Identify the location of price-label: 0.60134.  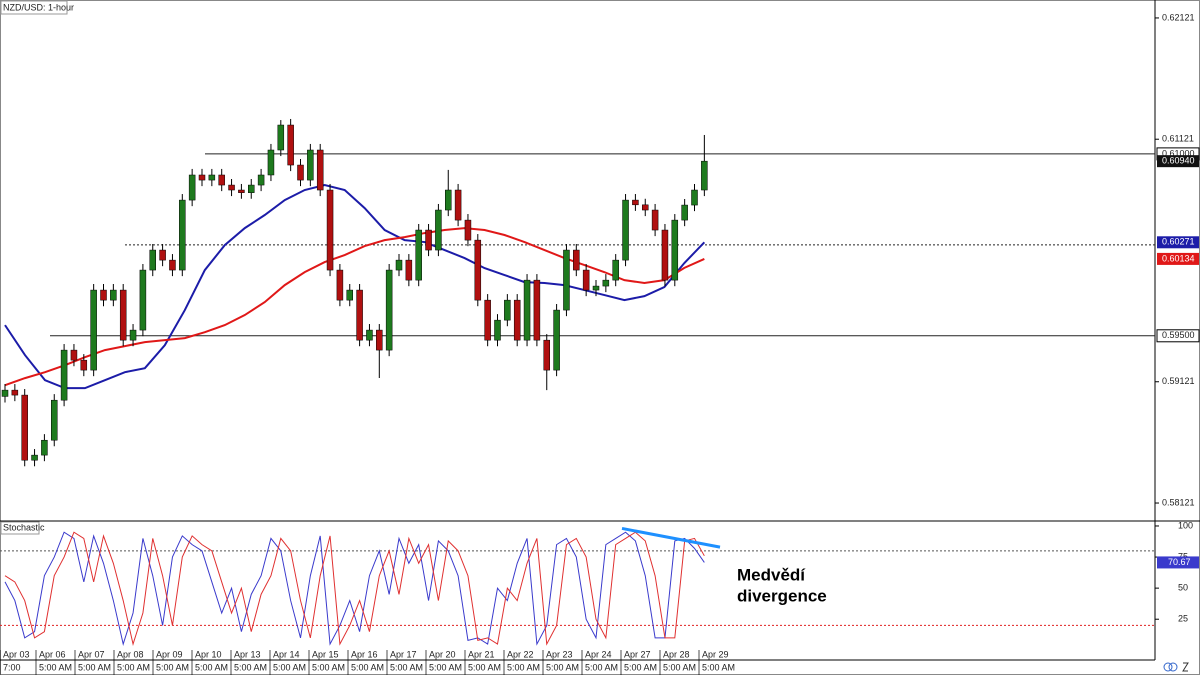
(1178, 258).